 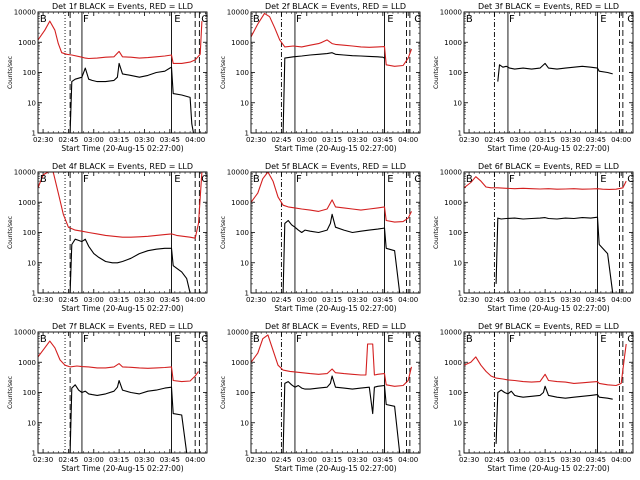 What do you see at coordinates (122, 326) in the screenshot?
I see `panel-title: Det 7f BLACK = Events, RED = LLD` at bounding box center [122, 326].